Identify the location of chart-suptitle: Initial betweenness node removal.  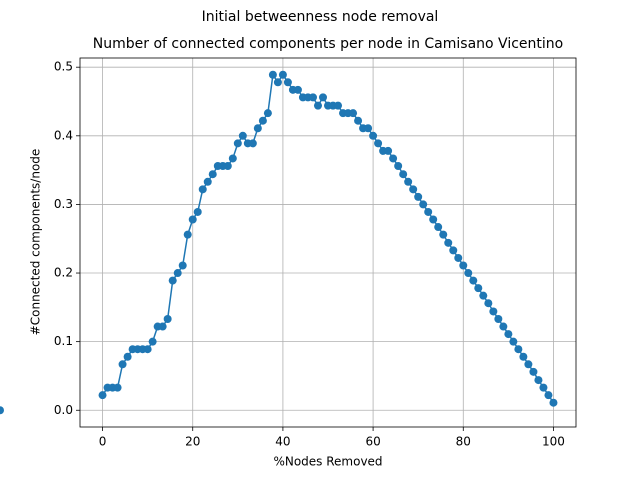
(320, 17).